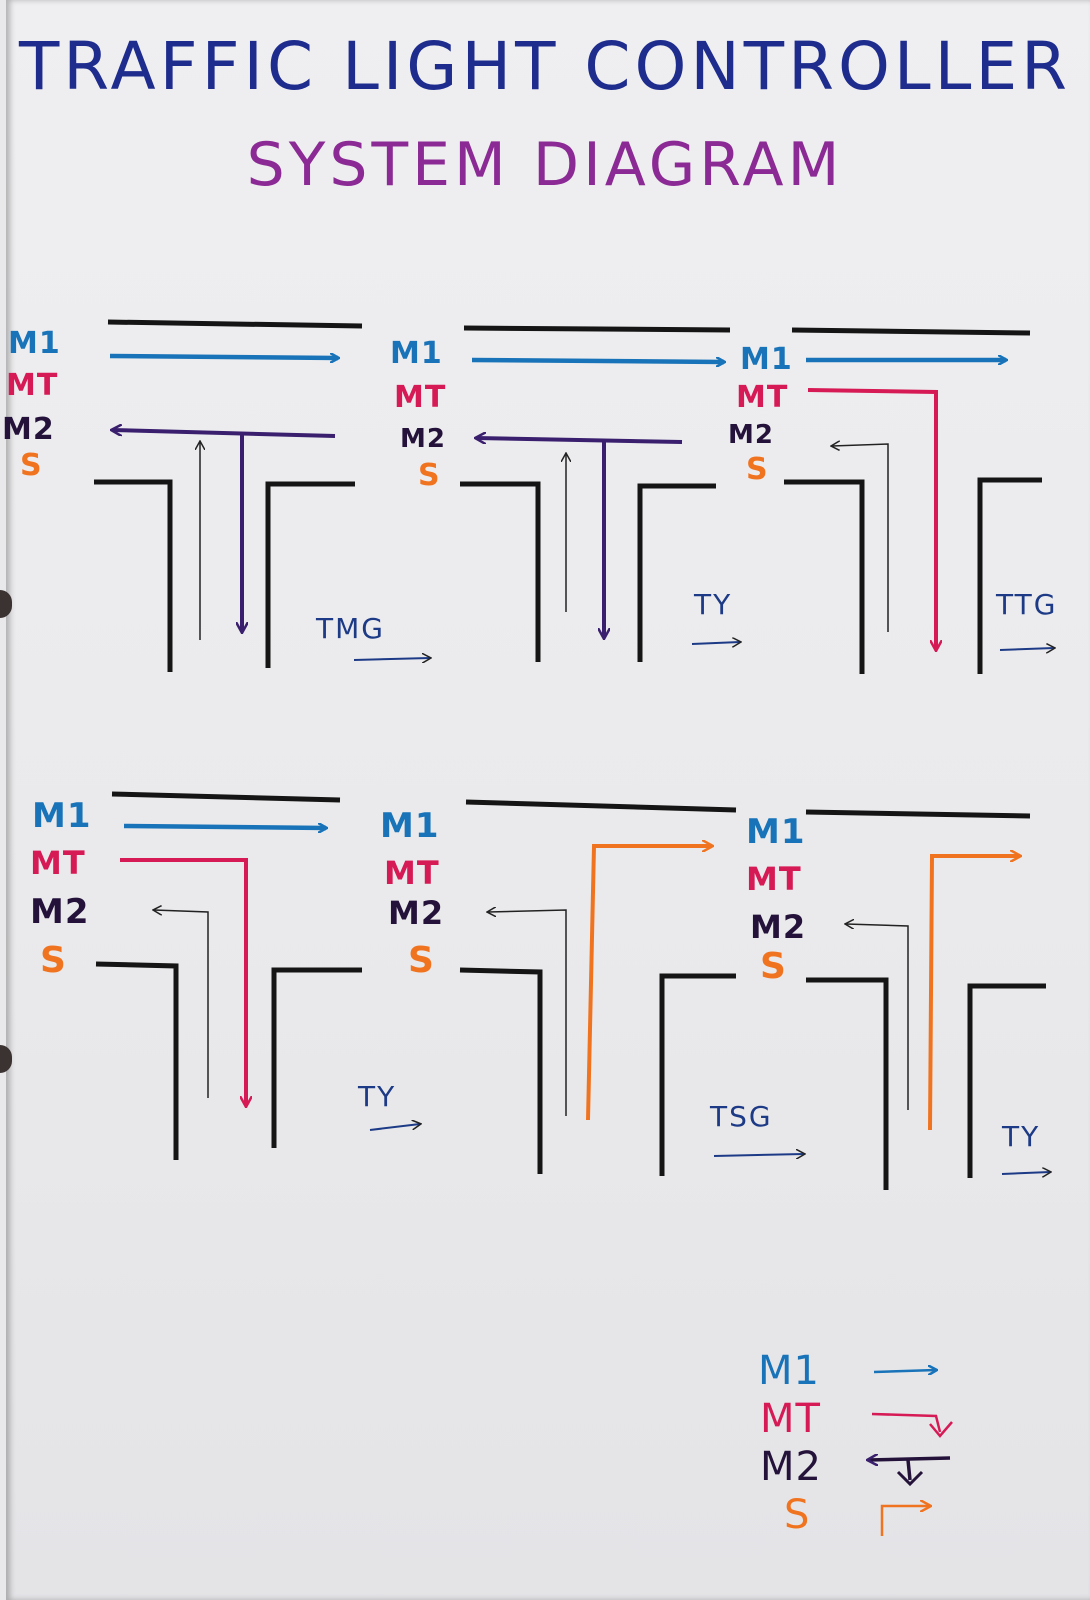 The image size is (1090, 1600). Describe the element at coordinates (350, 628) in the screenshot. I see `timer-label: TMG` at that location.